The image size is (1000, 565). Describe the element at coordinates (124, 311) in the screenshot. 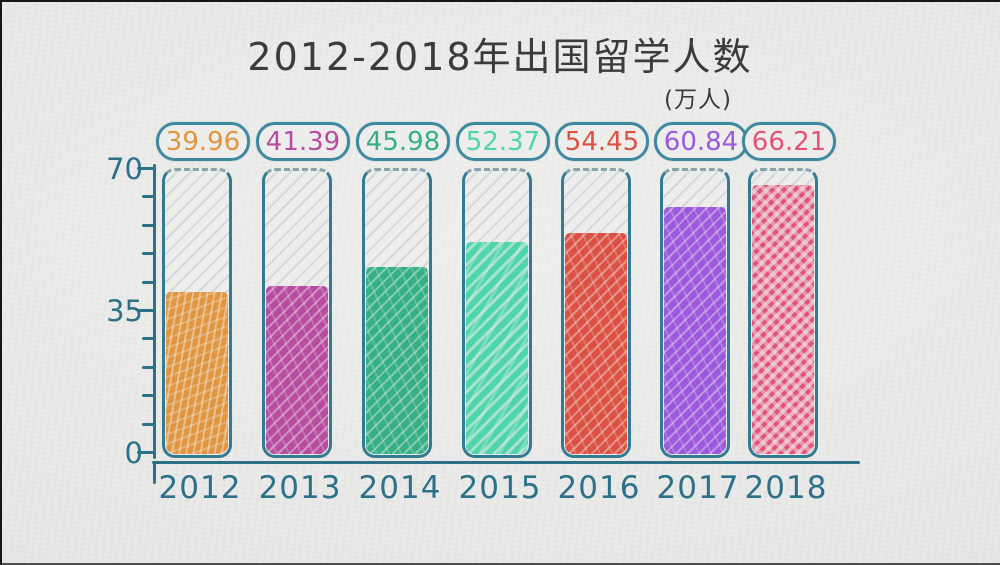

I see `y-tick-label-35: 35` at that location.